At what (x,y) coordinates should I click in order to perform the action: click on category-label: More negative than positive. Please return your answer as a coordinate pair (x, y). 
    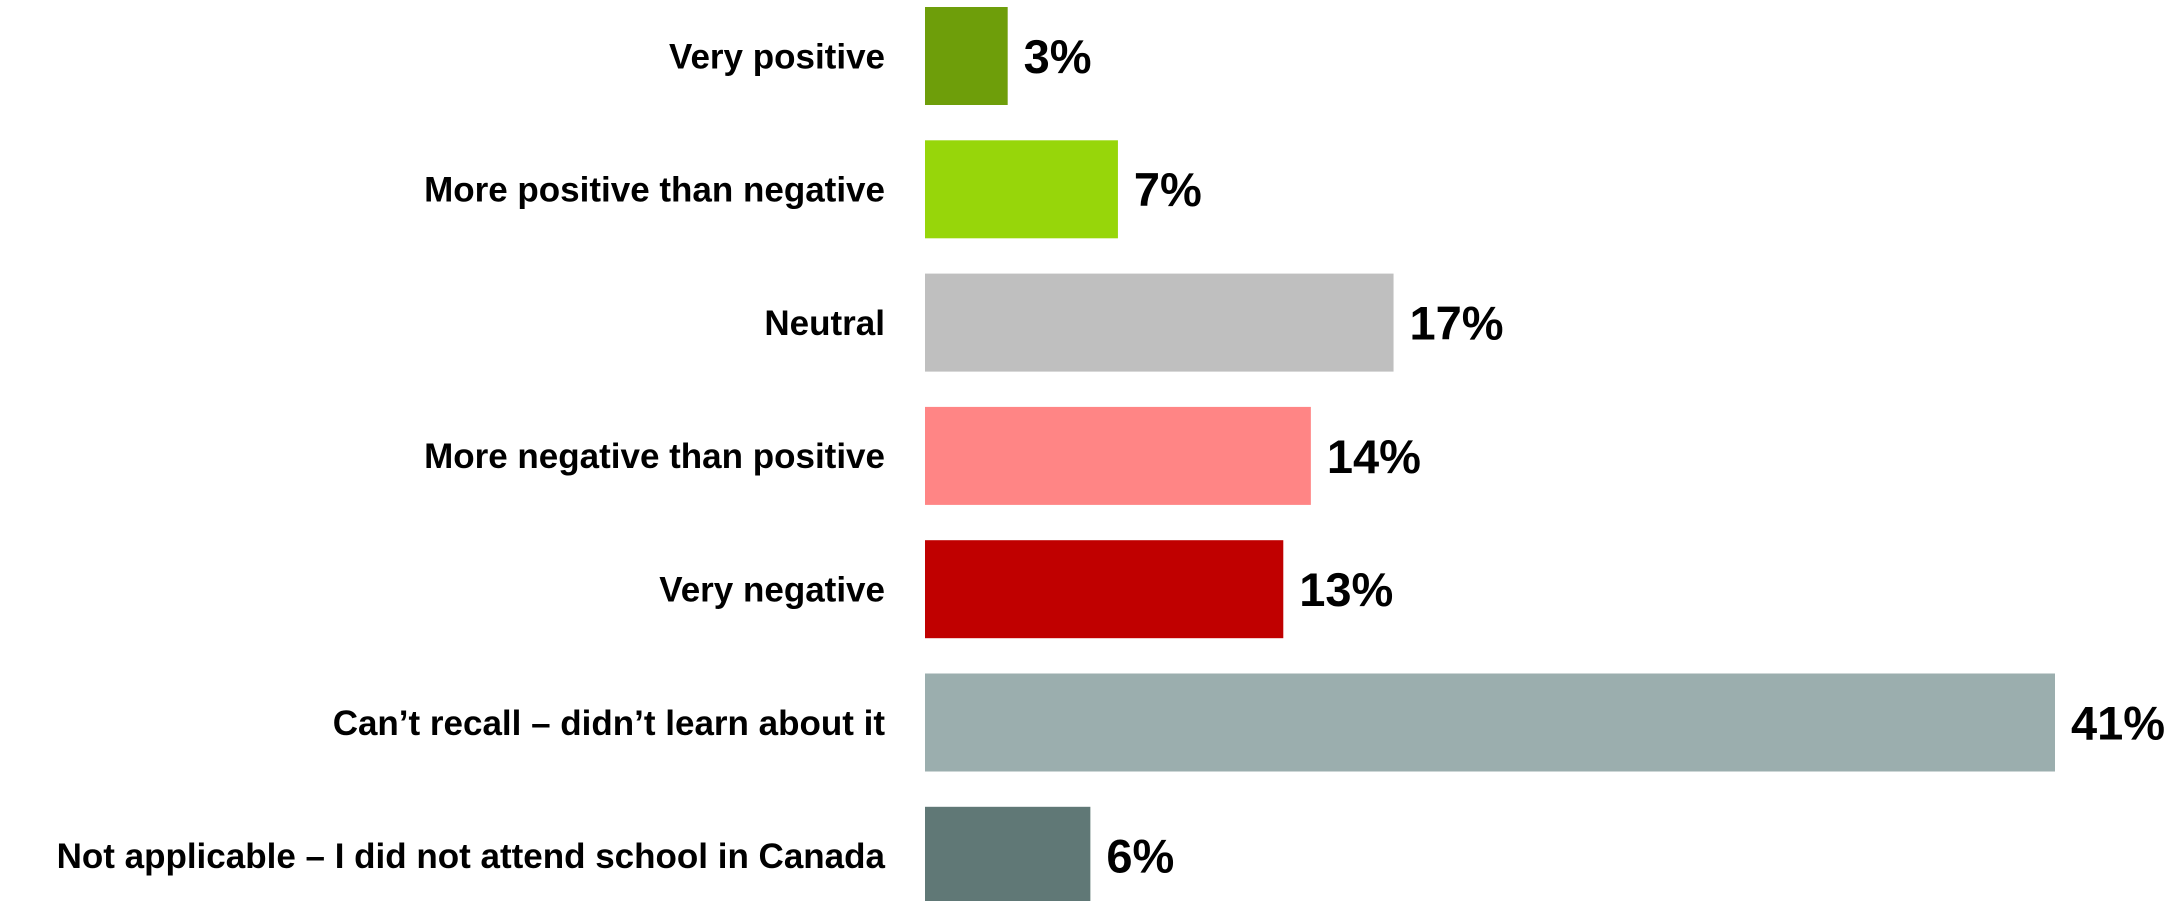
    Looking at the image, I should click on (654, 456).